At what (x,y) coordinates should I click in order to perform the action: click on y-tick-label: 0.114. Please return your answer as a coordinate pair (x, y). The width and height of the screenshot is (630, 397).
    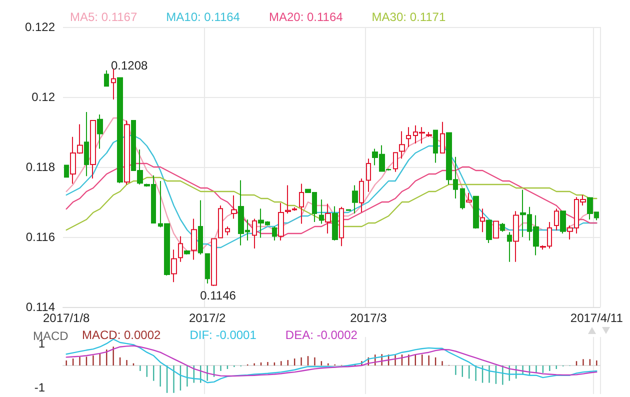
    Looking at the image, I should click on (41, 307).